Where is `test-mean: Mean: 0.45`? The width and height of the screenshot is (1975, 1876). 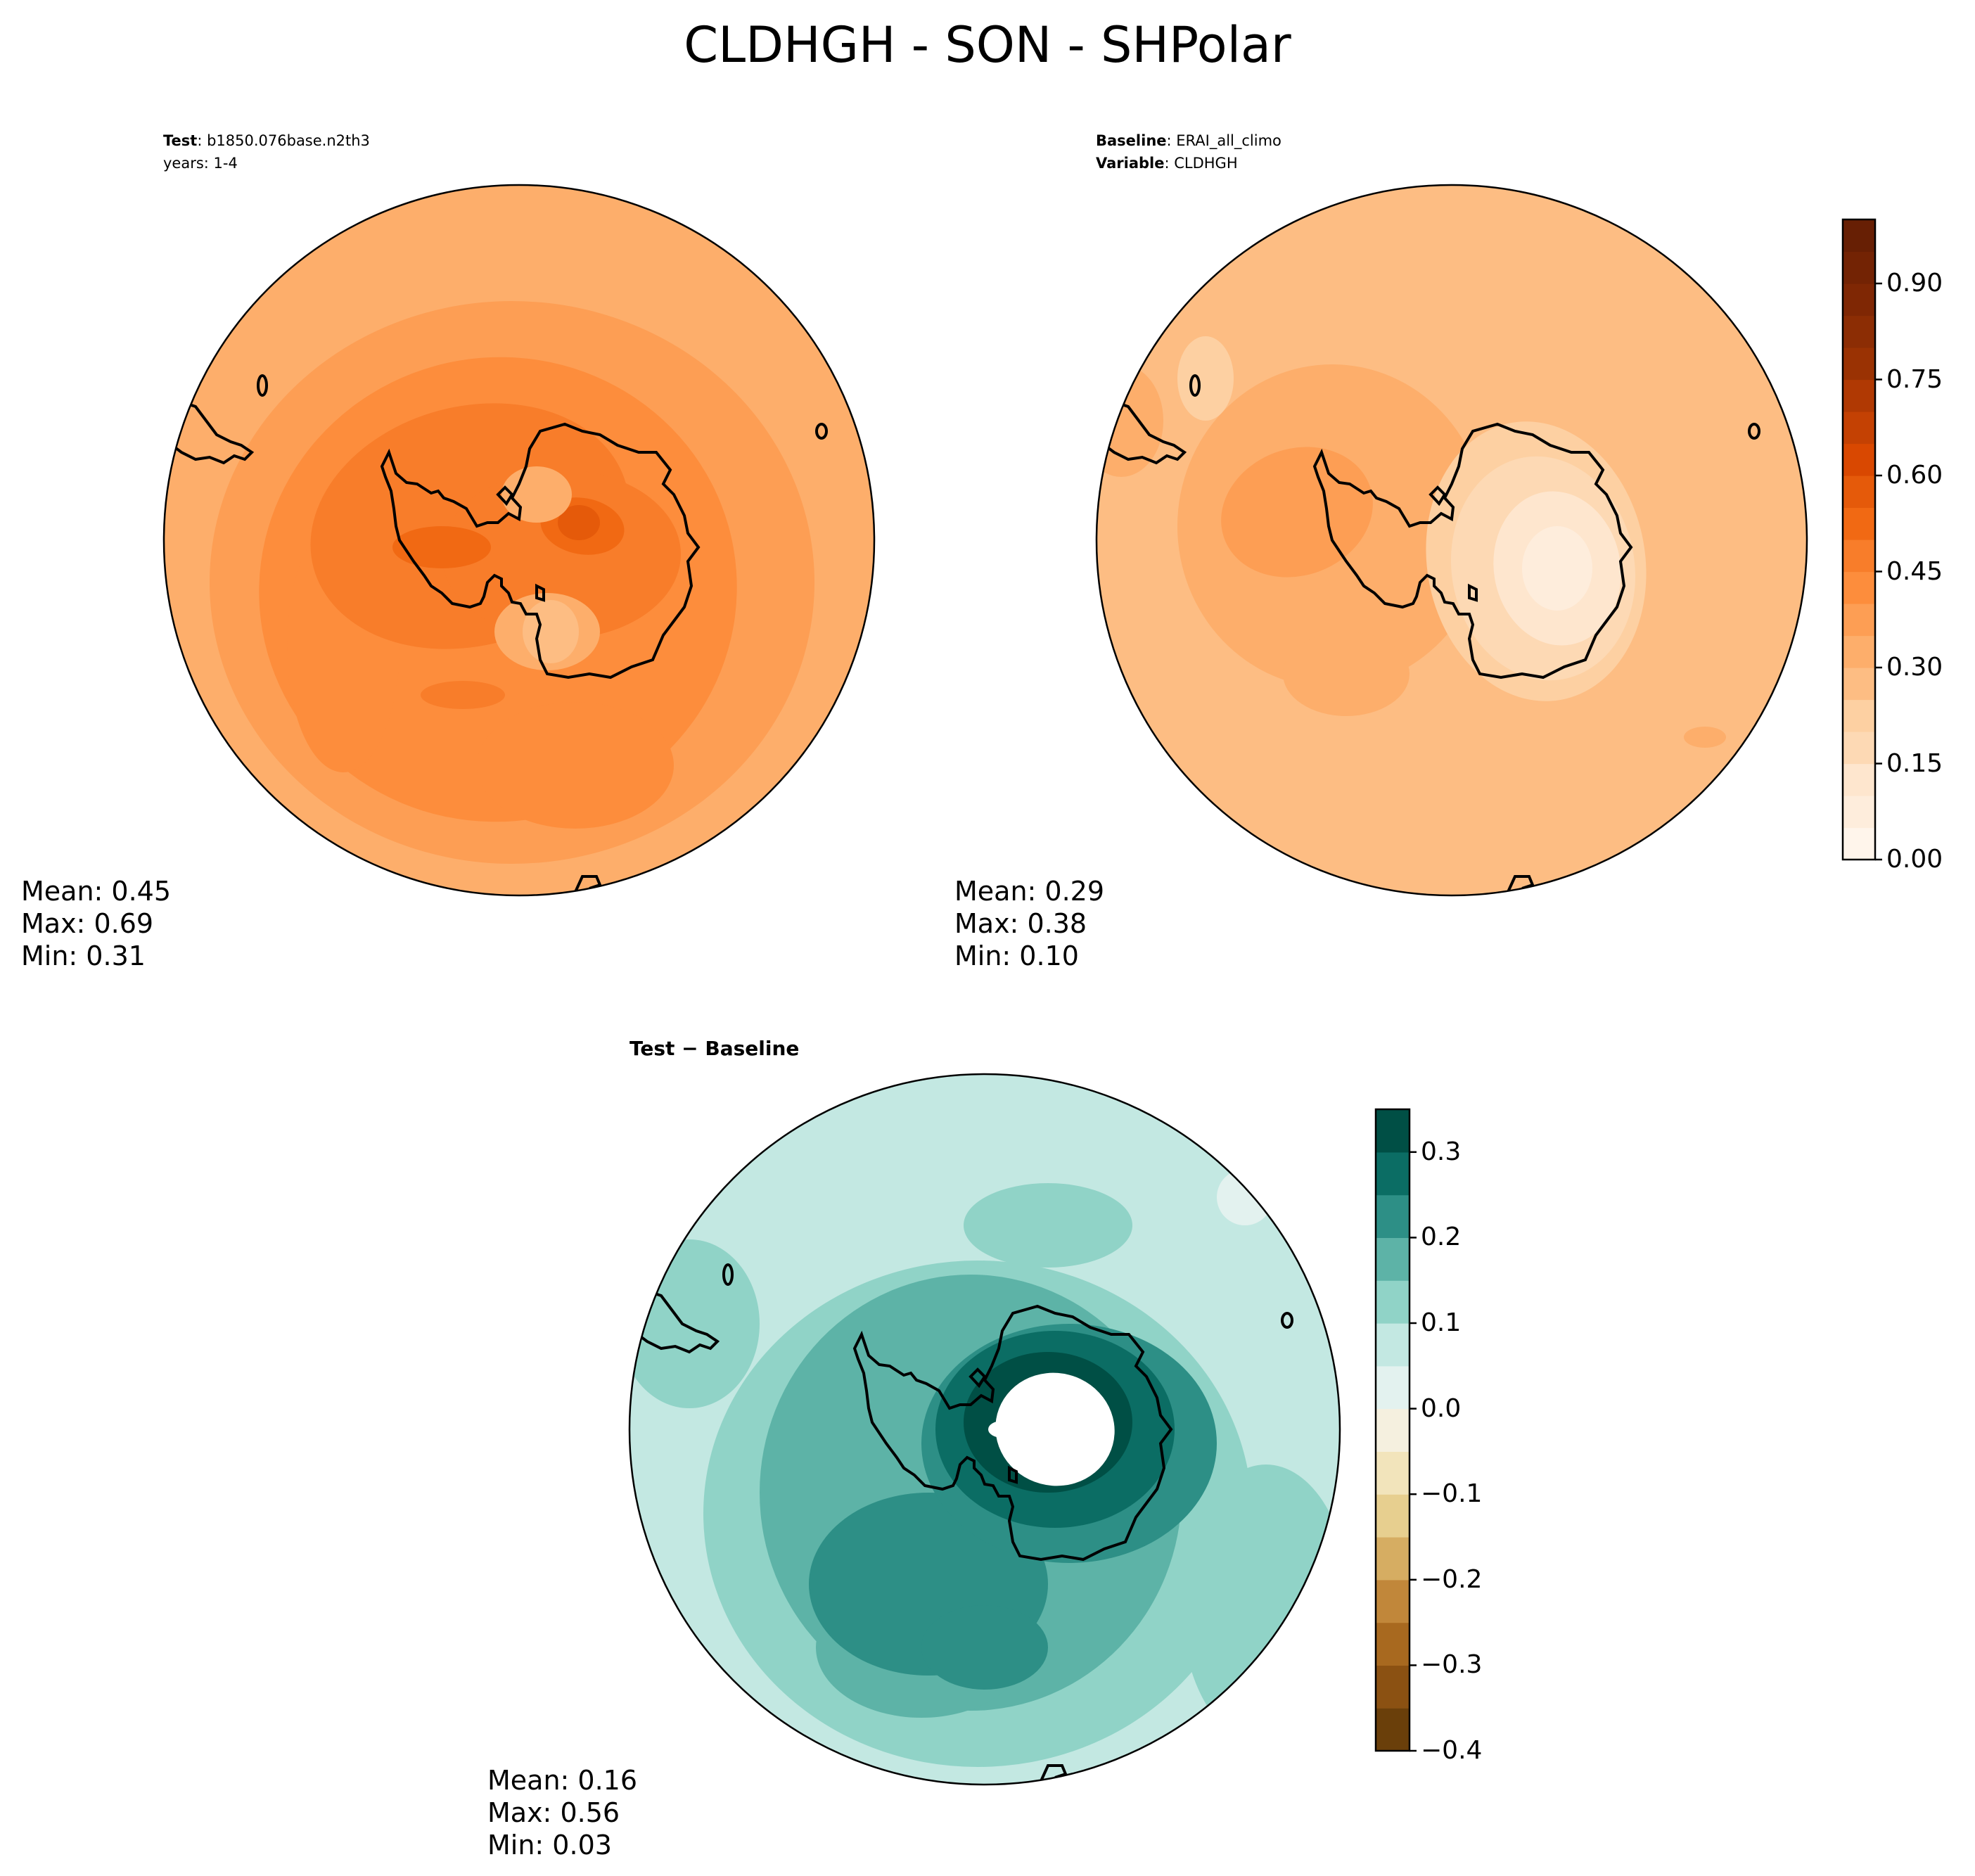 test-mean: Mean: 0.45 is located at coordinates (96, 891).